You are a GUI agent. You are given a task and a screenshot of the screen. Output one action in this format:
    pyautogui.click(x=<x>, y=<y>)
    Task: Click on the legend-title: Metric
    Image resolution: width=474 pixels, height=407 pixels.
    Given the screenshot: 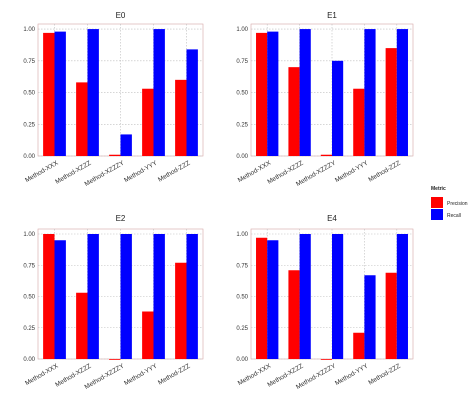 What is the action you would take?
    pyautogui.click(x=438, y=189)
    